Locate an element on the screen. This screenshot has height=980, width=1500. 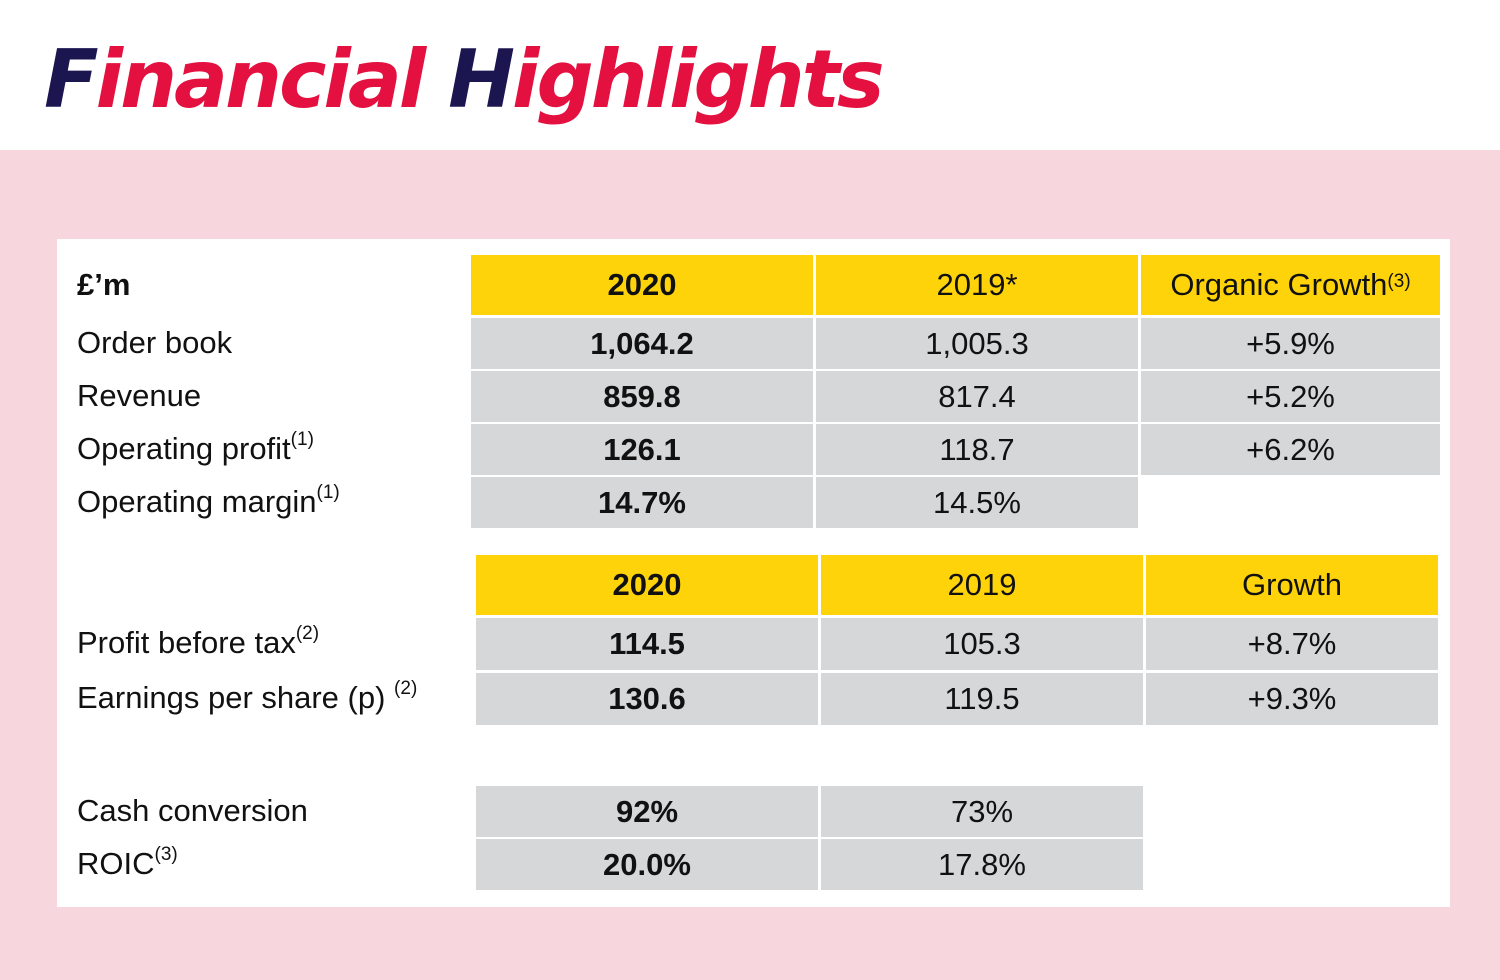
table-cell: 14.7% is located at coordinates (642, 502).